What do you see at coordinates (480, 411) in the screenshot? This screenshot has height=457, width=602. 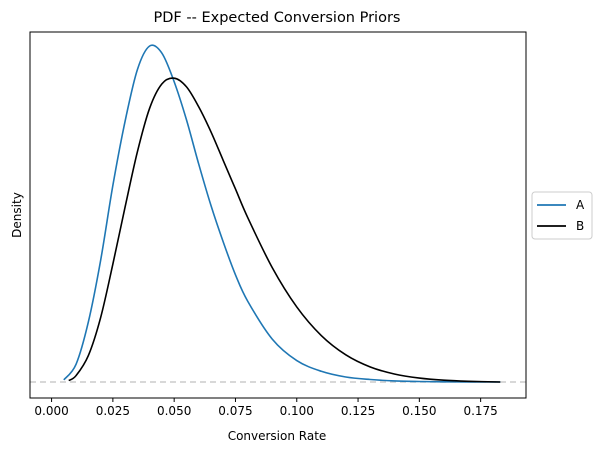 I see `x-tick-label: 0.175` at bounding box center [480, 411].